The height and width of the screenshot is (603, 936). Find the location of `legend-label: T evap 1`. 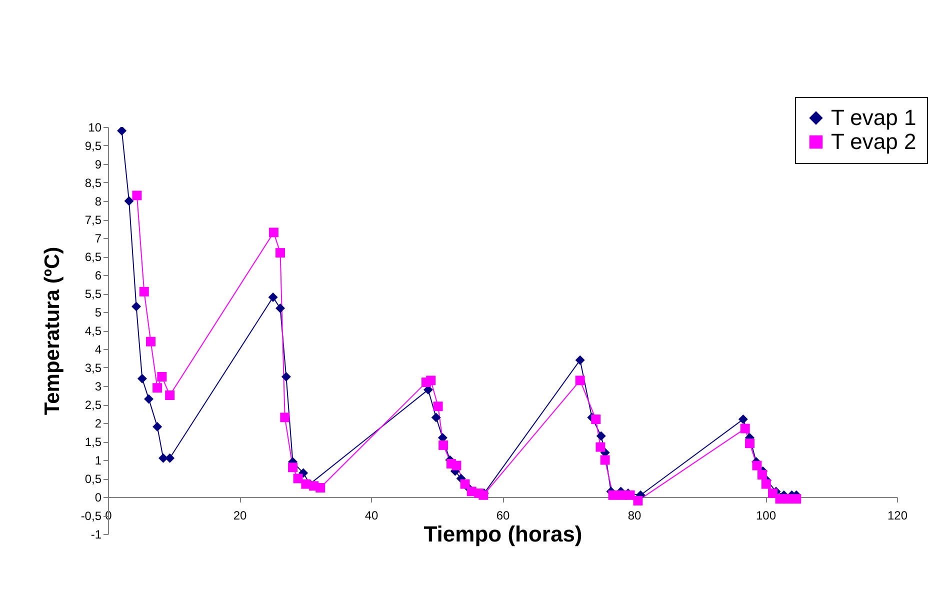

legend-label: T evap 1 is located at coordinates (873, 117).